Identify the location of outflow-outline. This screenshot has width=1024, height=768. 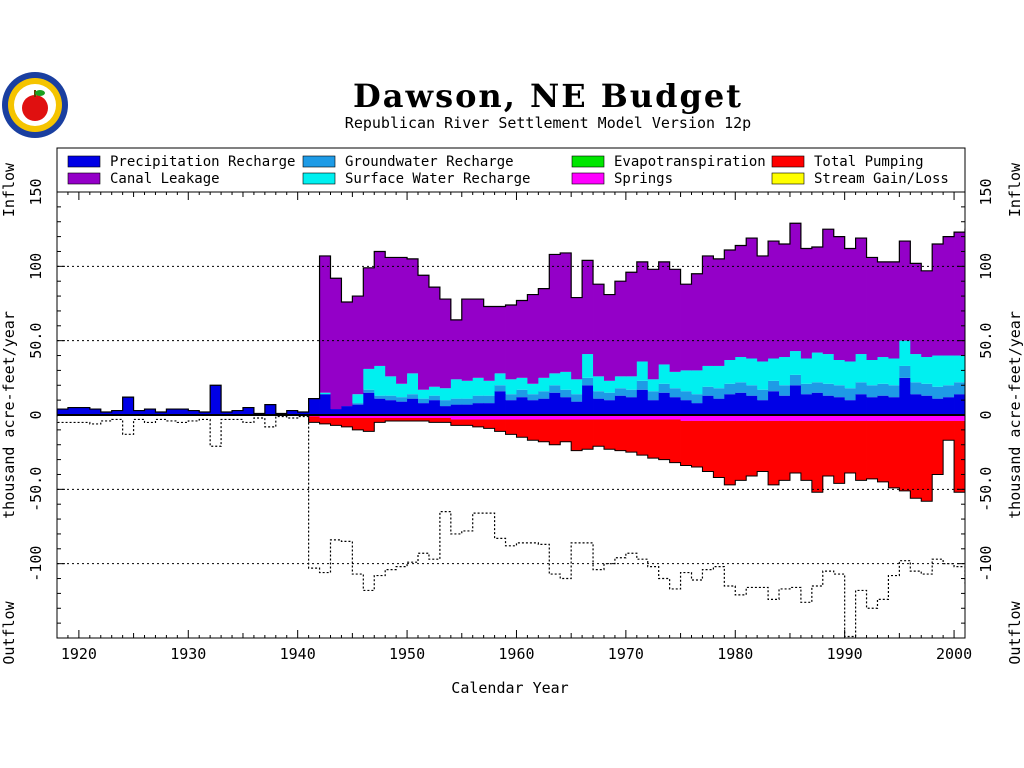
(511, 458).